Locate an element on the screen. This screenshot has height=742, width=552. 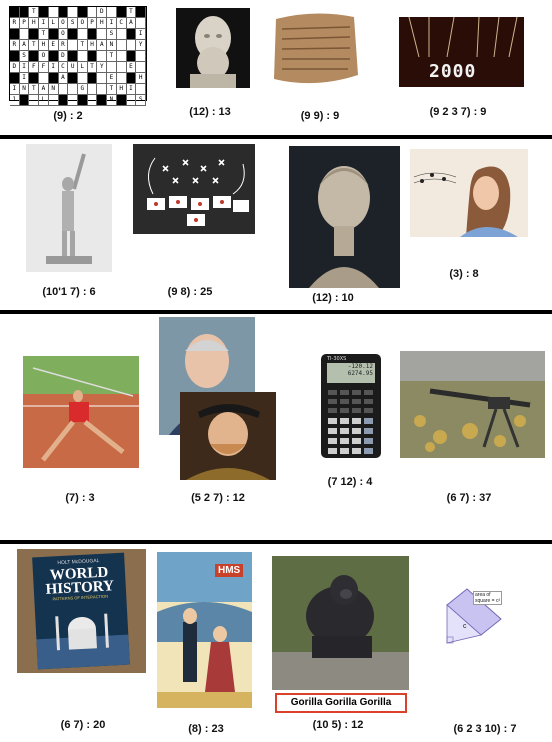
pythagoras-square-image: area of square = c² c is located at coordinates (474, 617).